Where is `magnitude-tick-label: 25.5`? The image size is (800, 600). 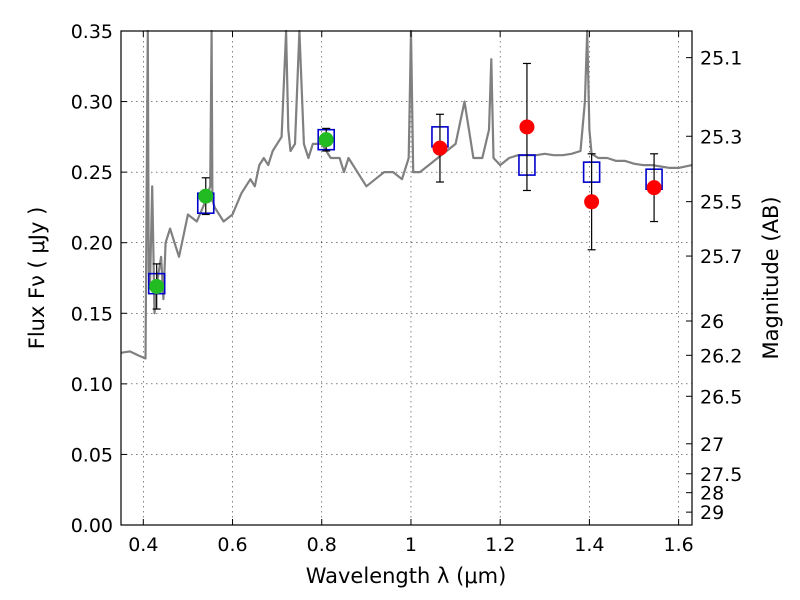
magnitude-tick-label: 25.5 is located at coordinates (721, 203).